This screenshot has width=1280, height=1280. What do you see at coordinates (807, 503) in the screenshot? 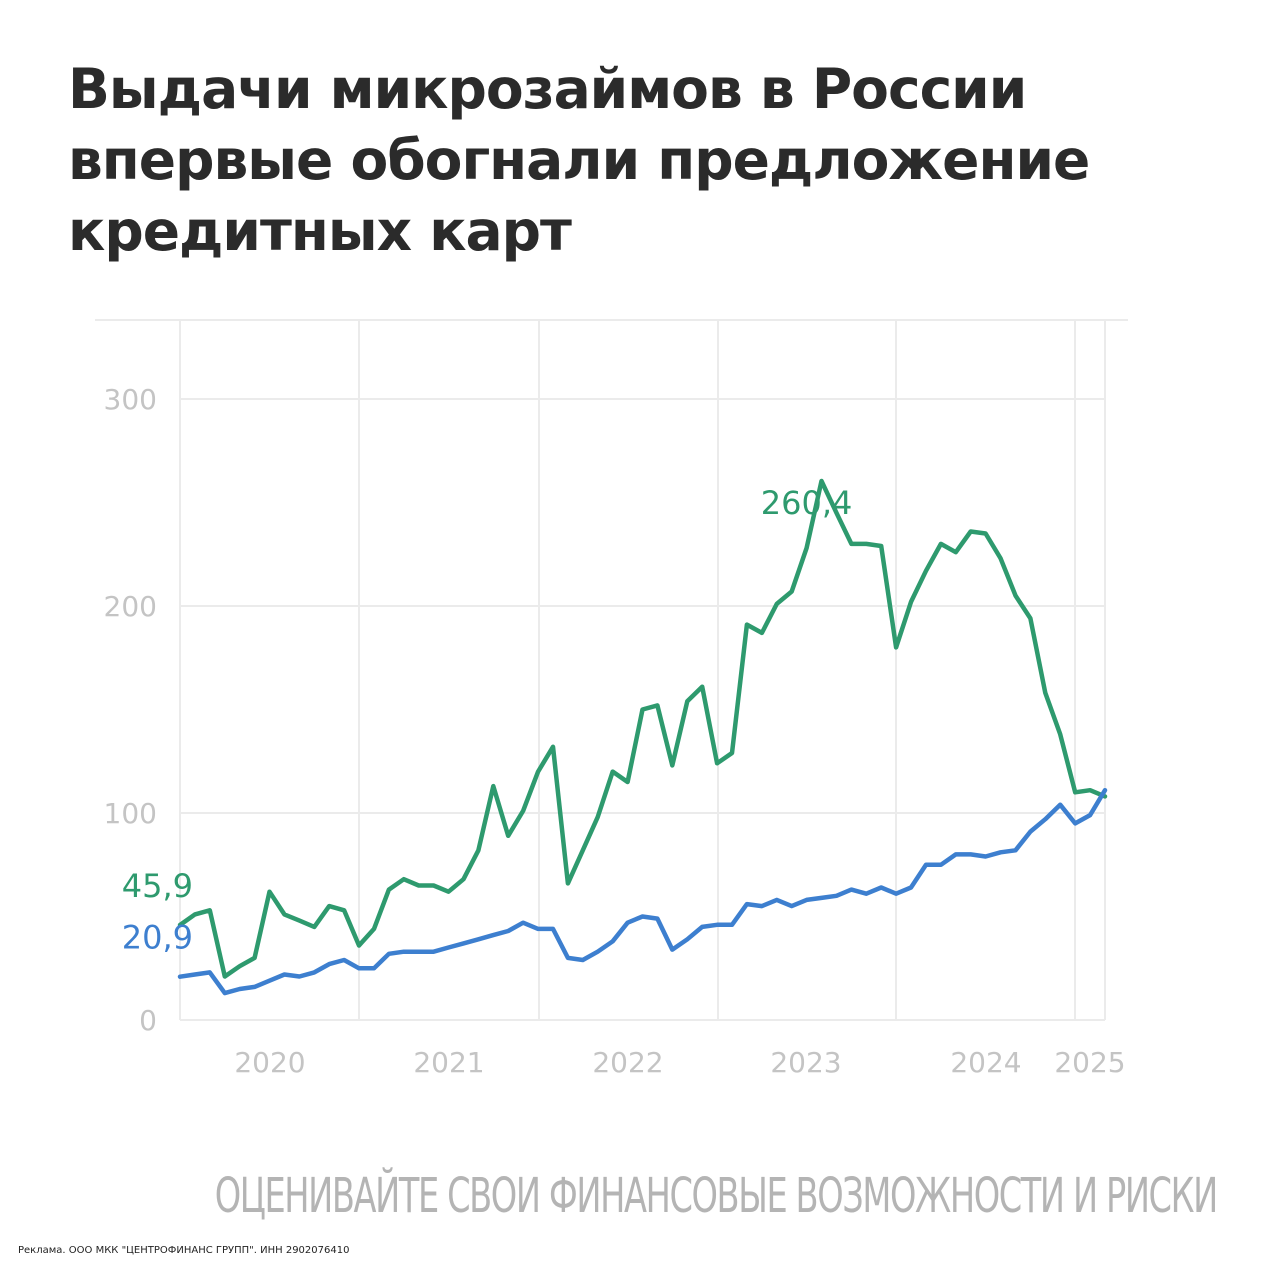
I see `data-label: 260,4` at bounding box center [807, 503].